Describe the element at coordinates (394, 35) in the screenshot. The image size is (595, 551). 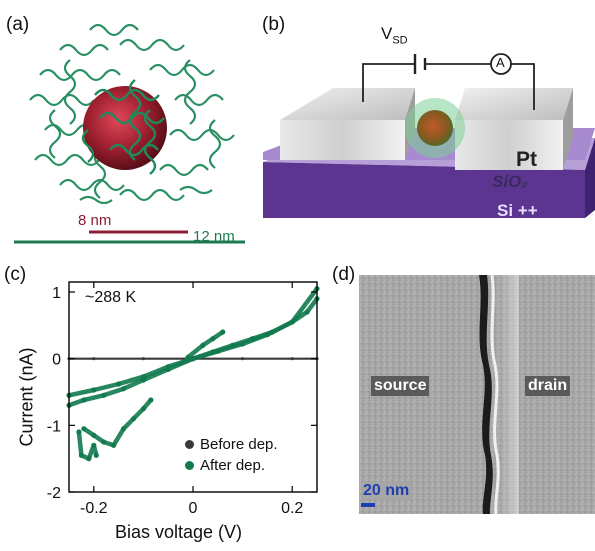
I see `vsd-label: VSD` at that location.